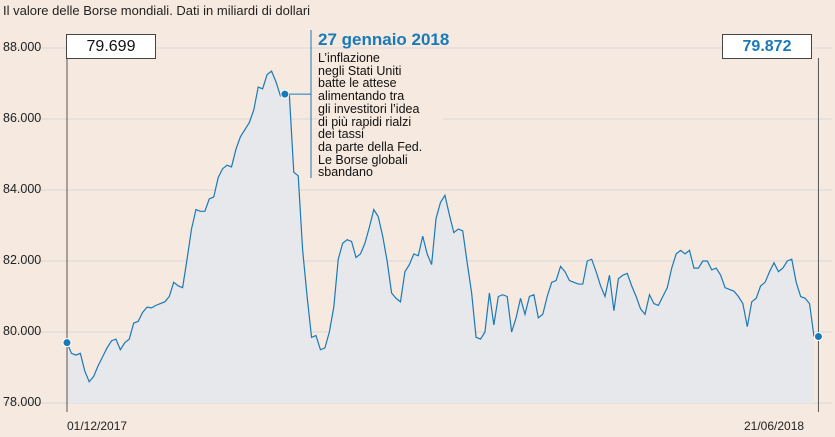 This screenshot has height=437, width=835. What do you see at coordinates (341, 134) in the screenshot?
I see `annotation-line: dei tassi` at bounding box center [341, 134].